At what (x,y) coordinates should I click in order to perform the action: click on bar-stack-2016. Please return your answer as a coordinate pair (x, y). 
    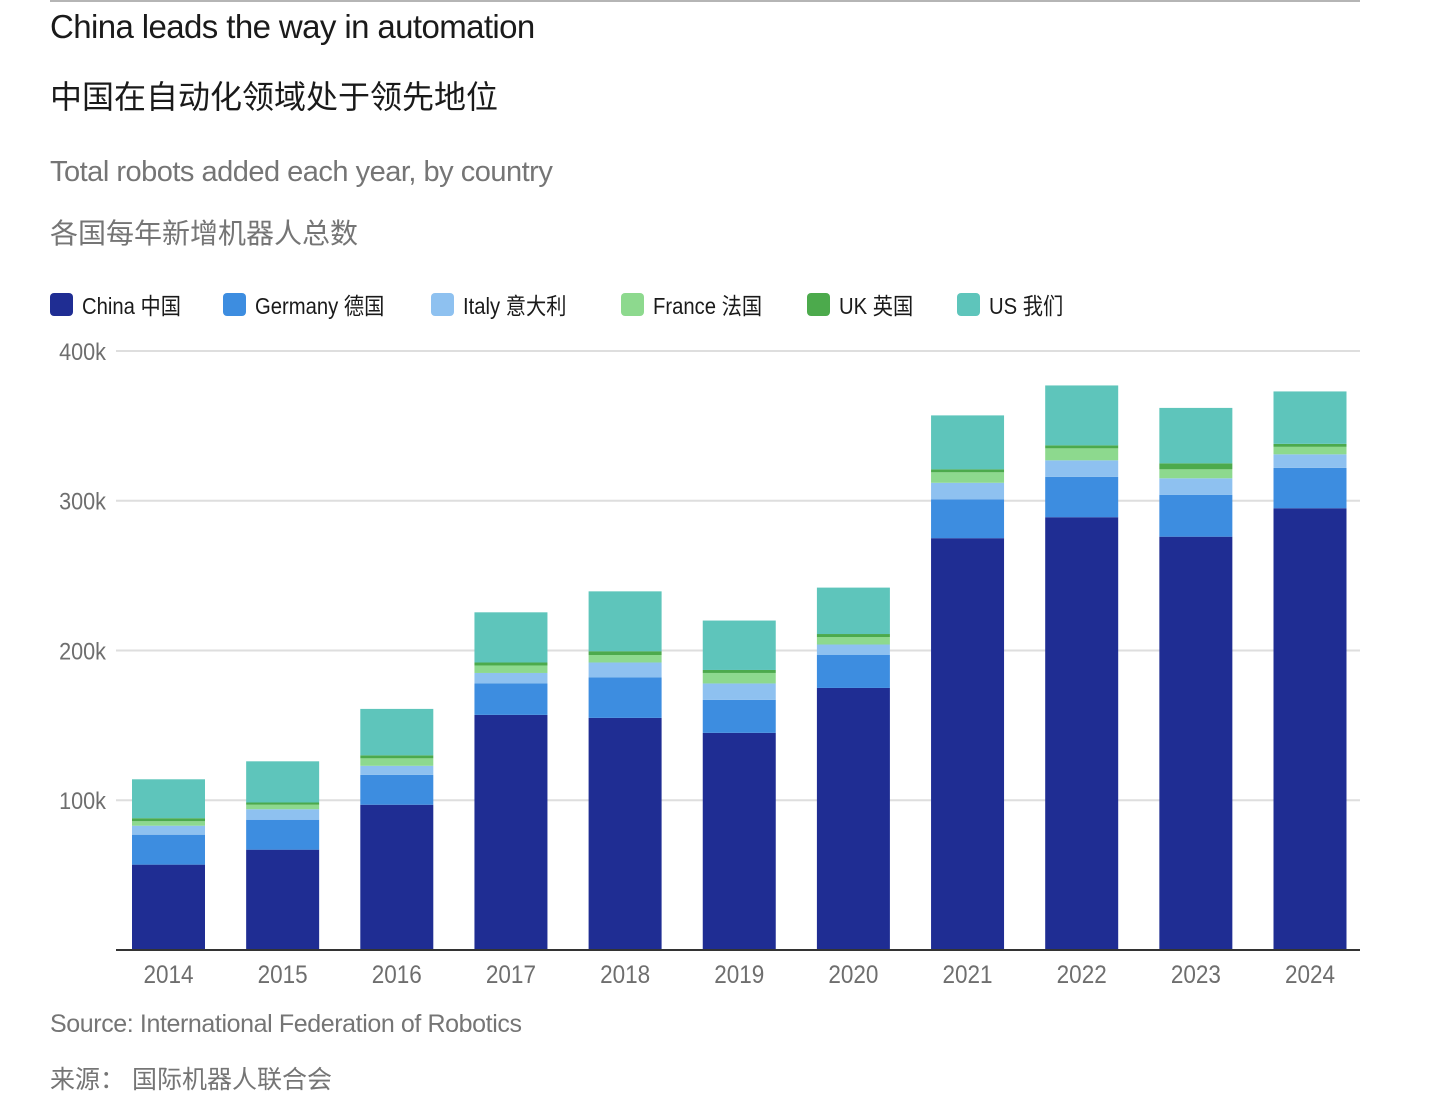
    Looking at the image, I should click on (397, 829).